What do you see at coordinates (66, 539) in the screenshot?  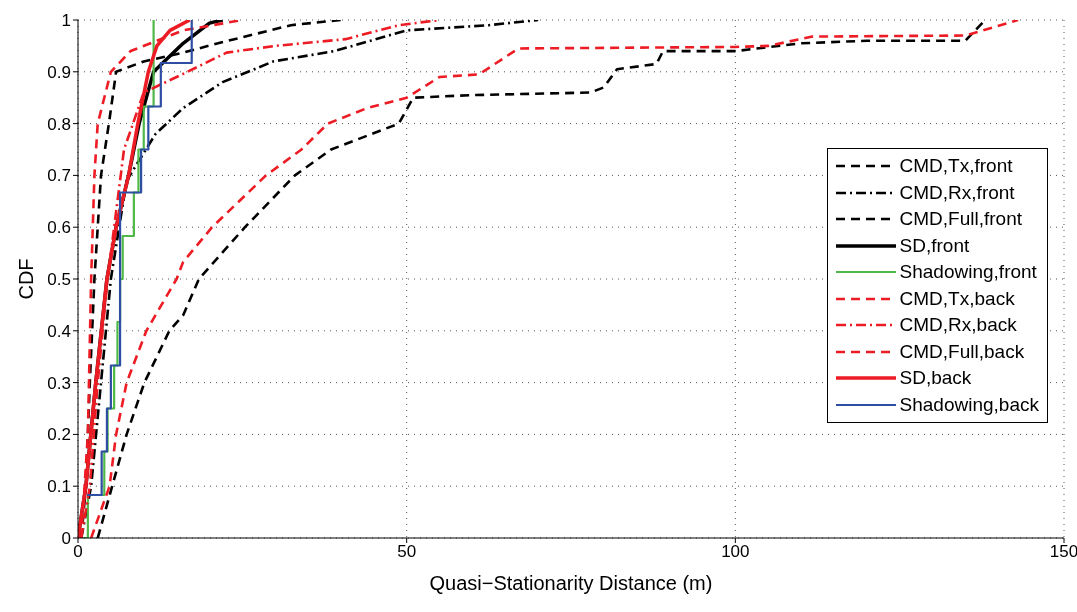 I see `y-tick-label: 0` at bounding box center [66, 539].